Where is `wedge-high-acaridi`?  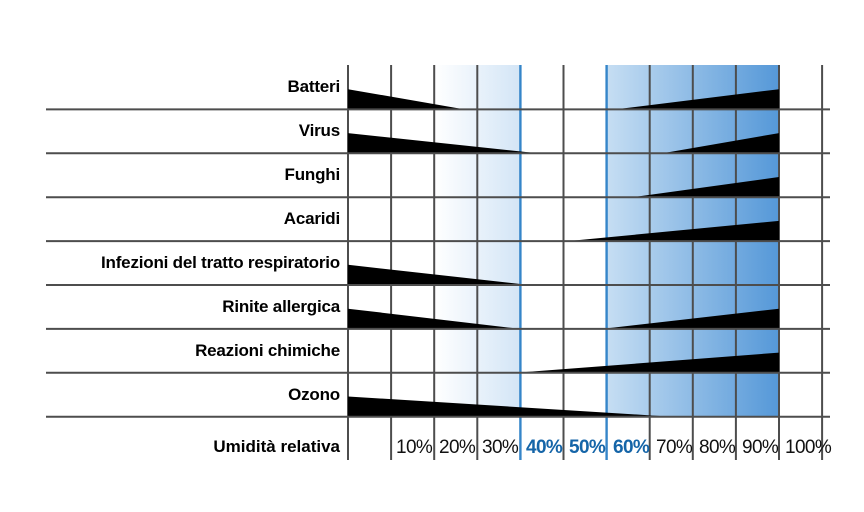 wedge-high-acaridi is located at coordinates (673, 231).